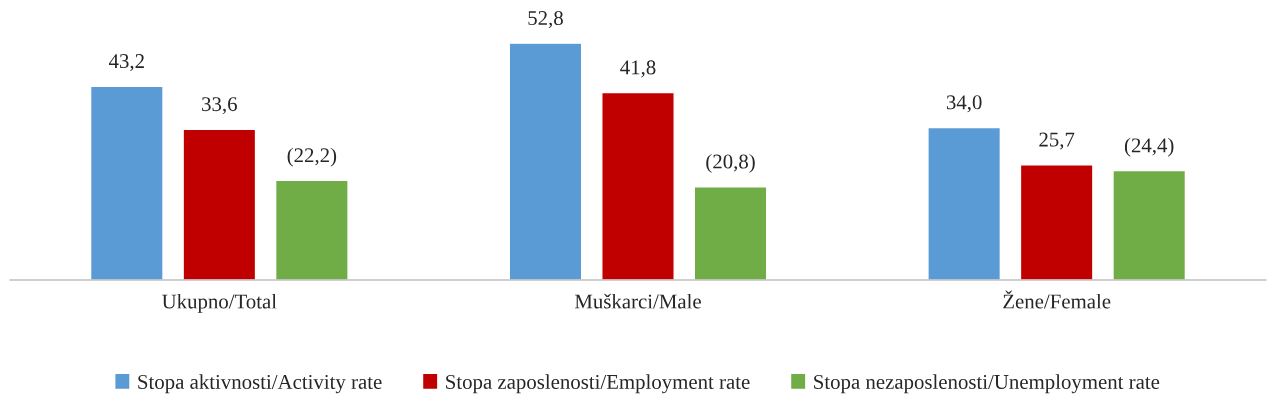 This screenshot has height=412, width=1276. I want to click on data-label: 25,7, so click(1057, 141).